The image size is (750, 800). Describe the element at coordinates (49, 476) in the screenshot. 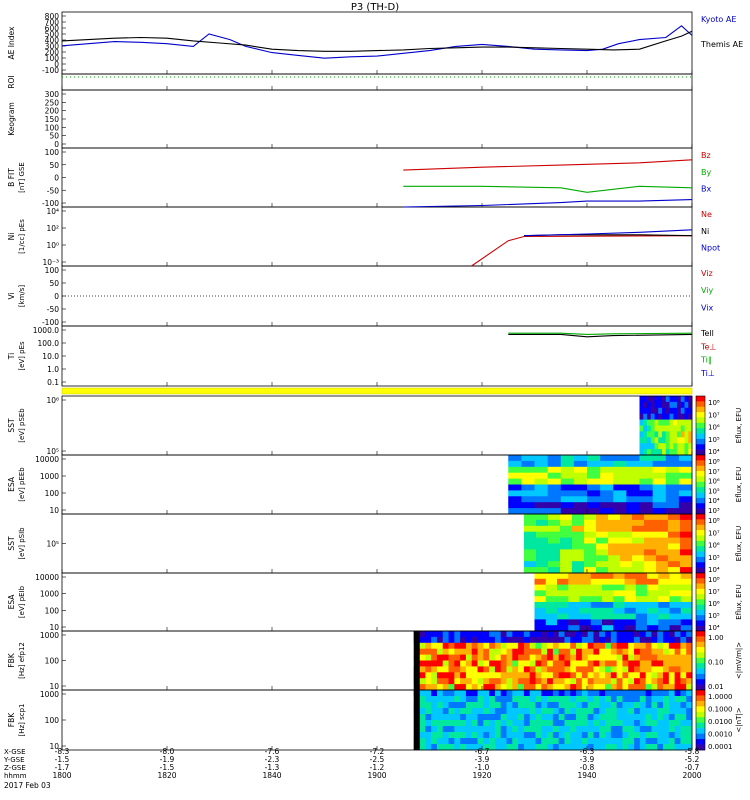

I see `y-tick-label: 1000` at that location.